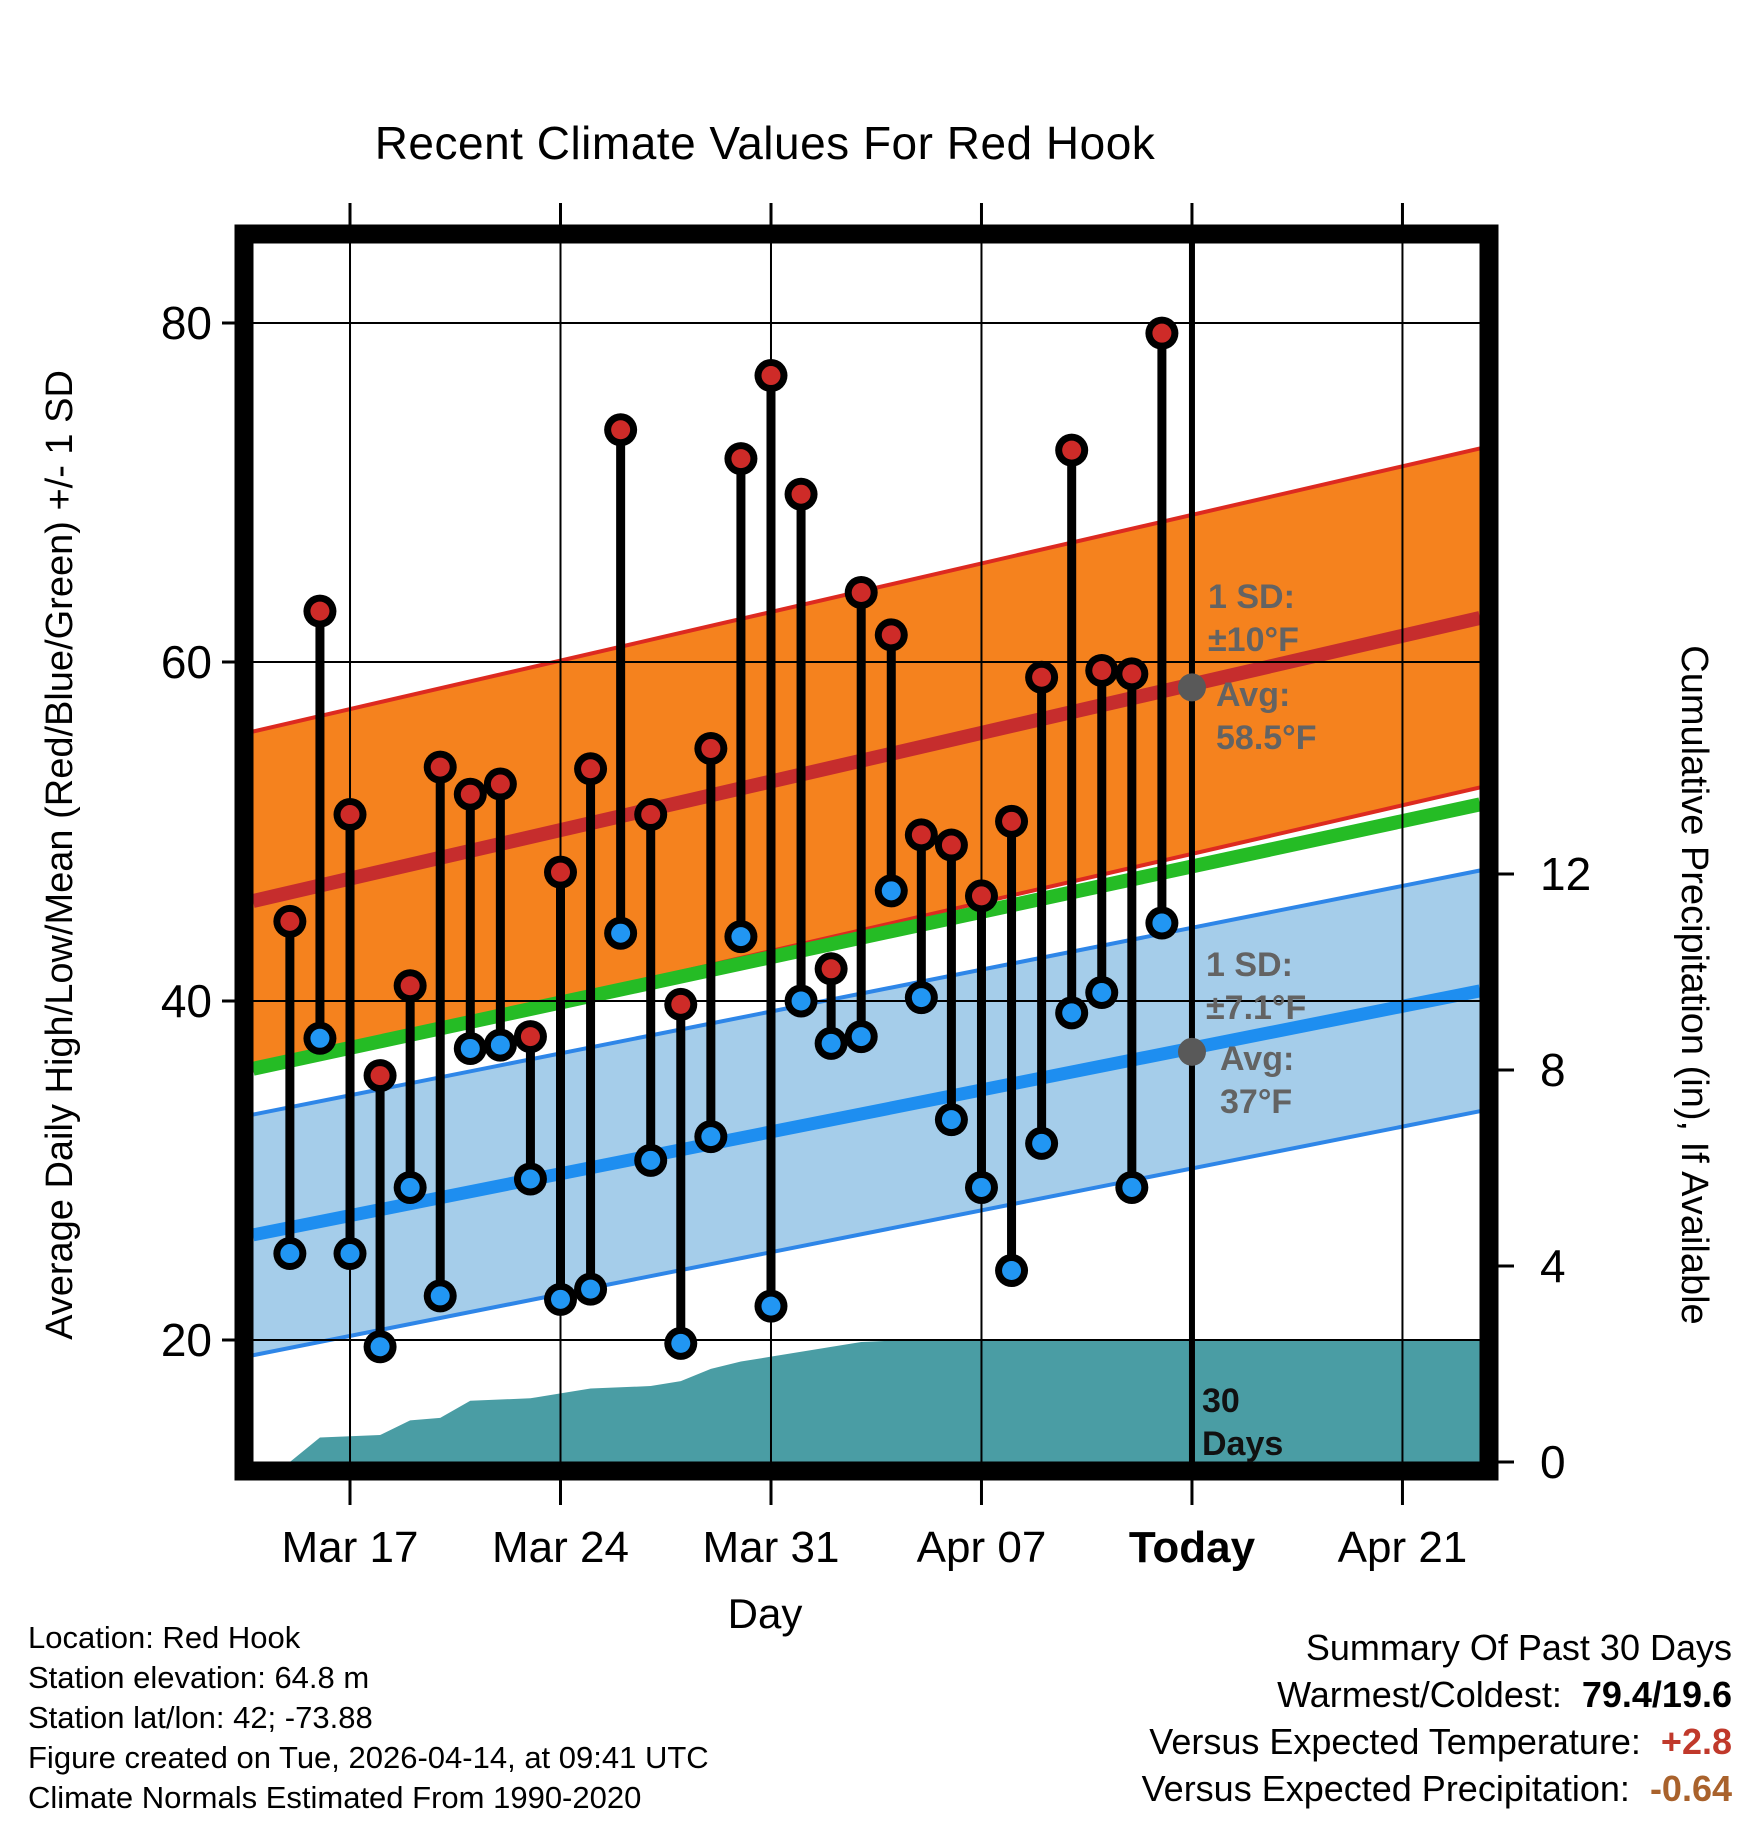  I want to click on window-30-days-label: 30 Days, so click(1243, 1422).